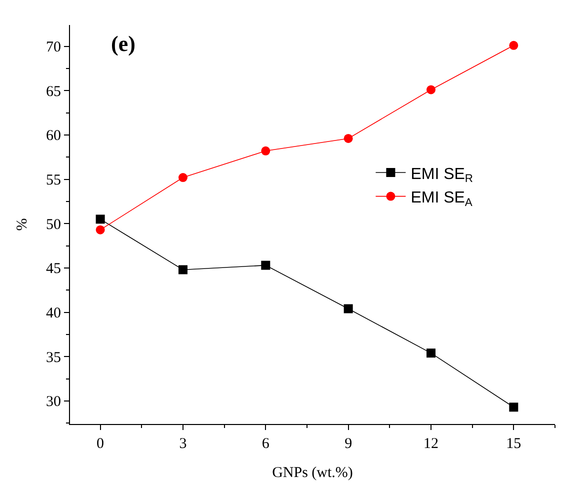 Image resolution: width=565 pixels, height=488 pixels. What do you see at coordinates (53, 224) in the screenshot?
I see `y-tick-label: 50` at bounding box center [53, 224].